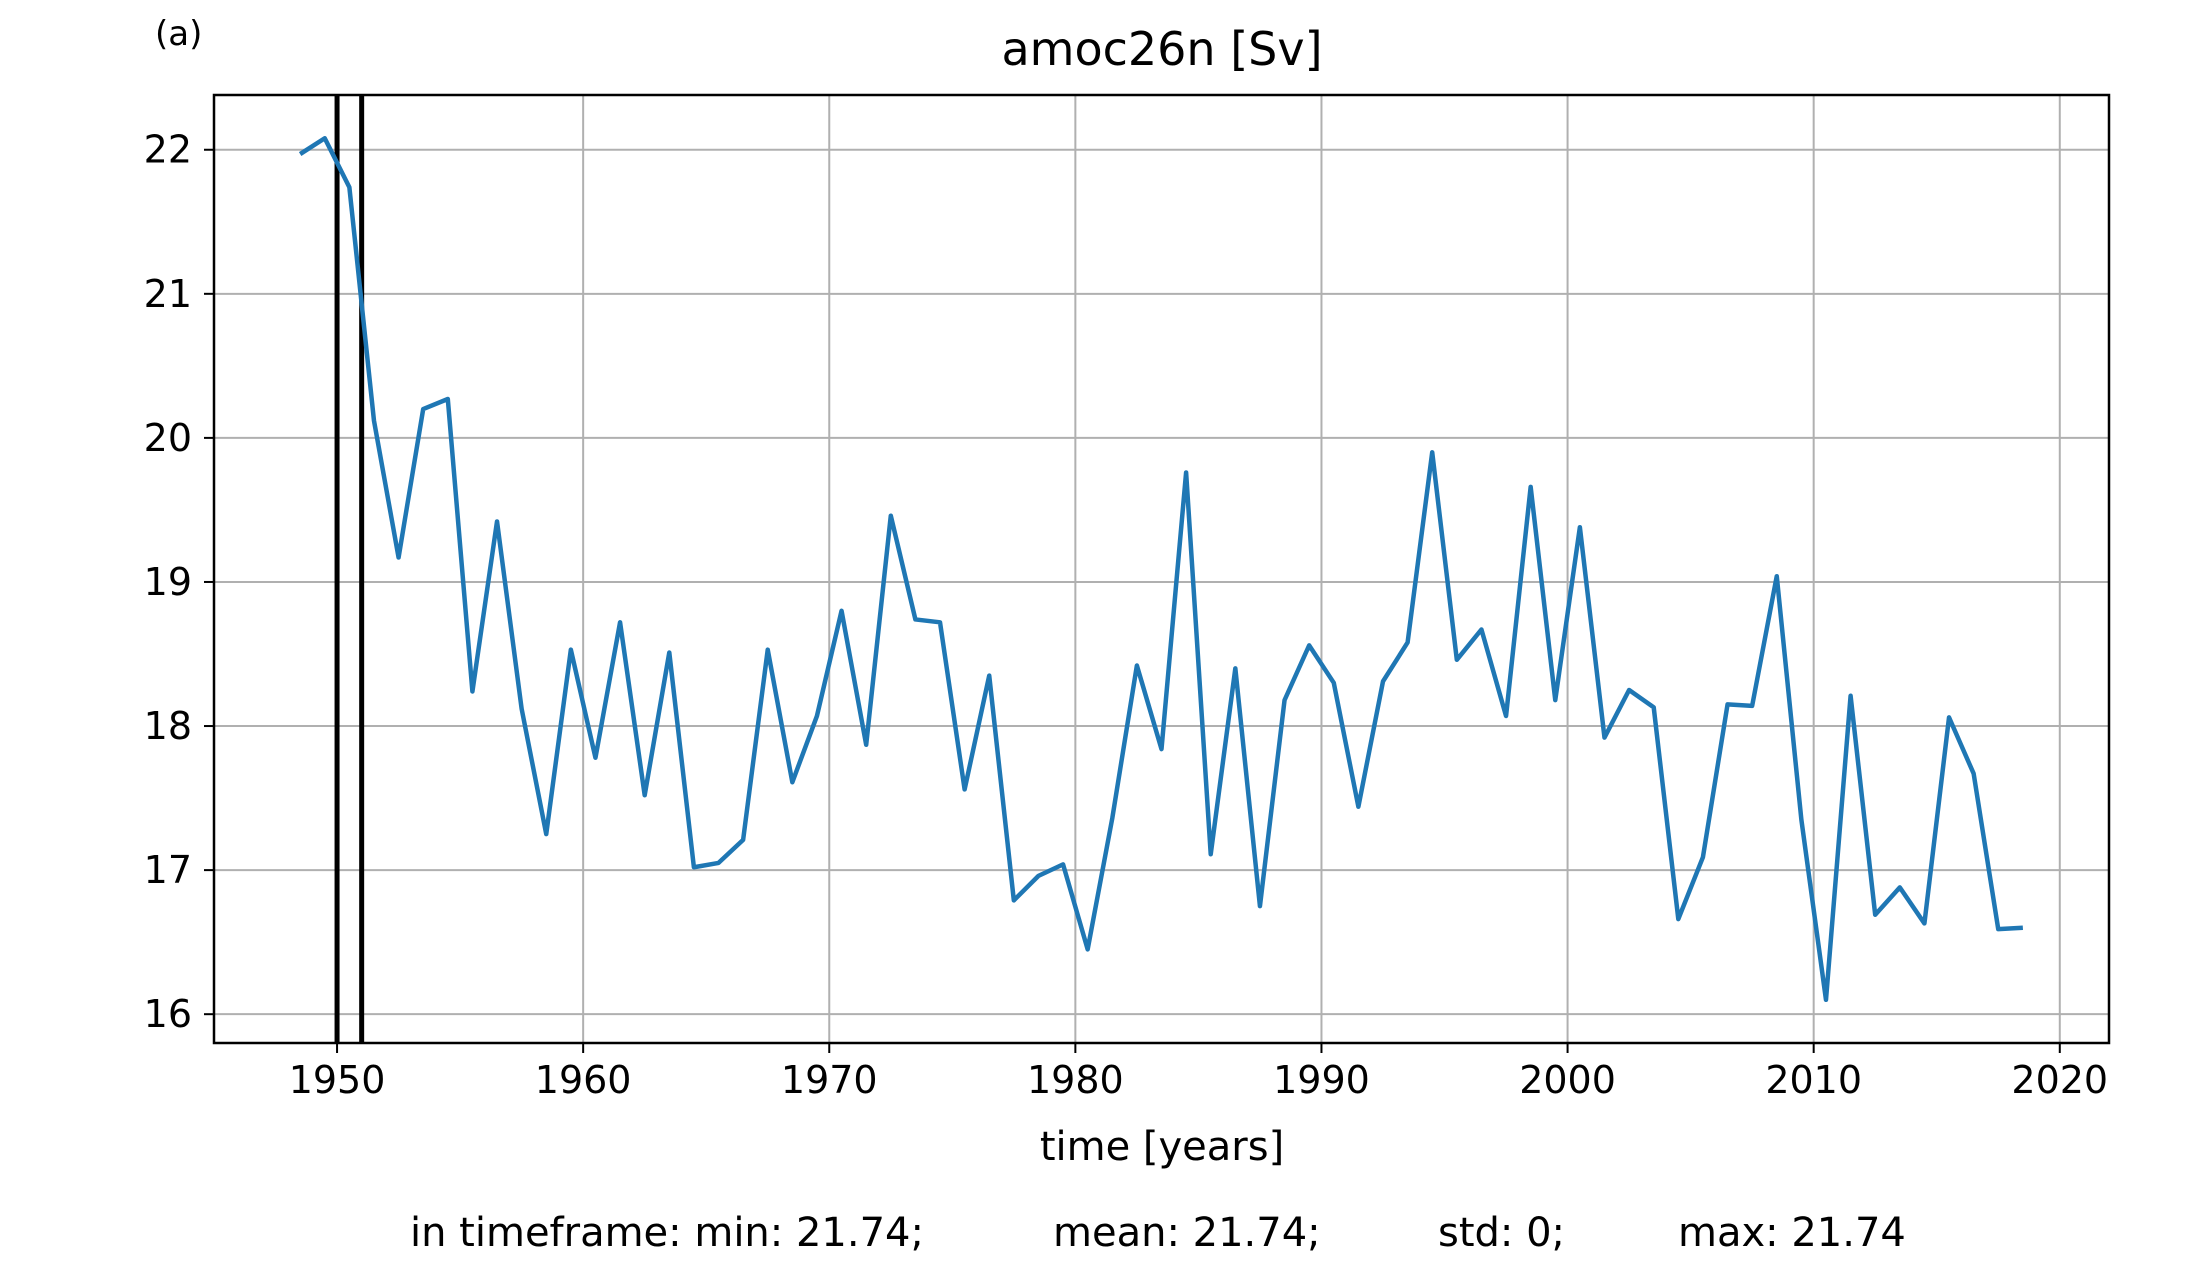  Describe the element at coordinates (168, 582) in the screenshot. I see `y-tick-label: 19` at that location.